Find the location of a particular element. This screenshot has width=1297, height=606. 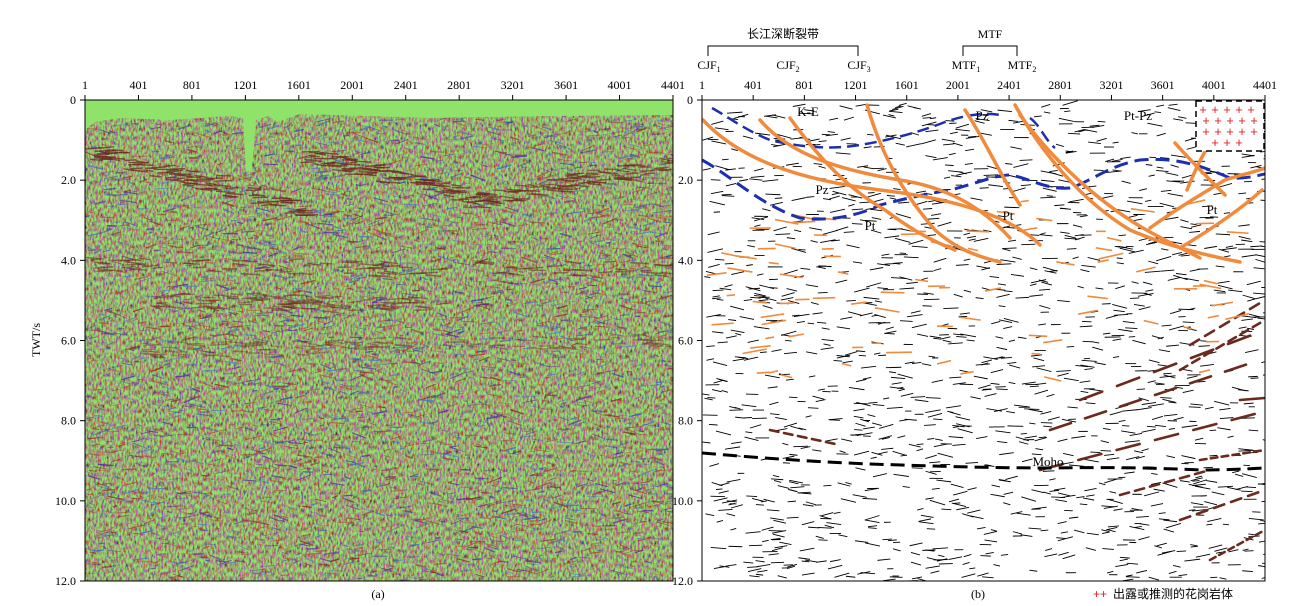

y-tick-label: 6.0 is located at coordinates (68, 341).